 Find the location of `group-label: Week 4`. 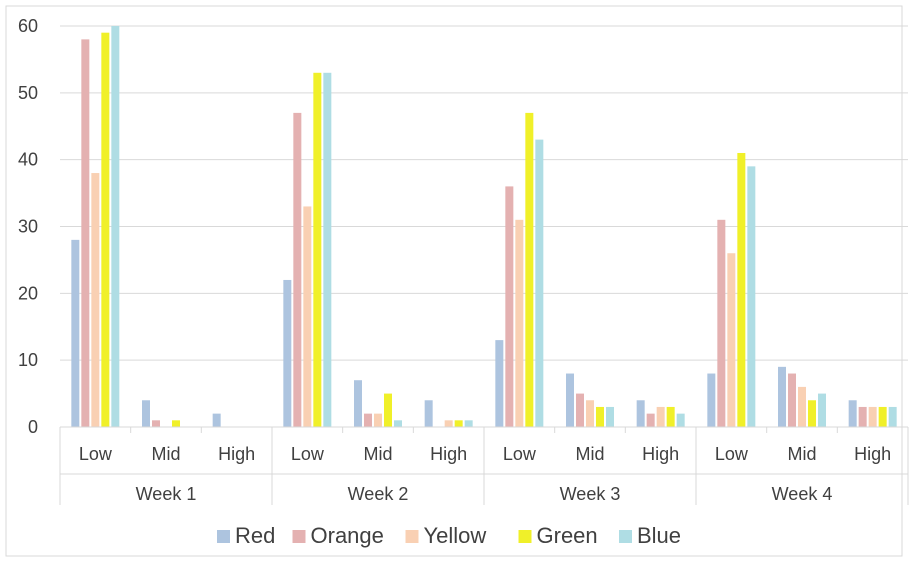

group-label: Week 4 is located at coordinates (802, 494).